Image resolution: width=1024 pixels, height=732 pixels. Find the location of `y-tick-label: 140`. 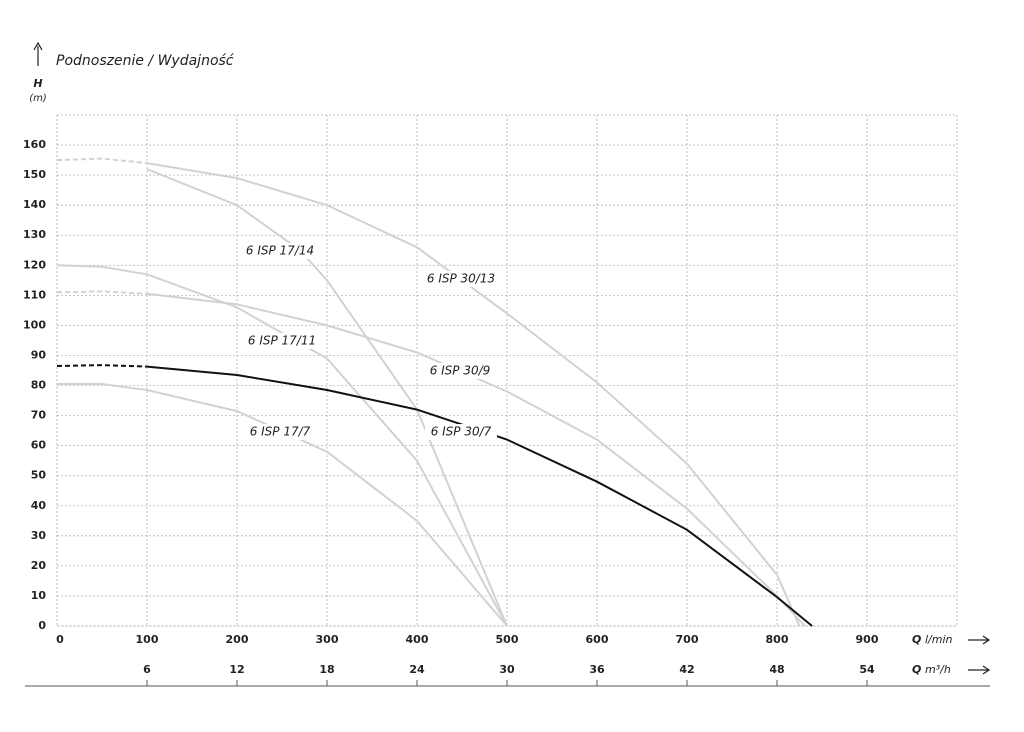

y-tick-label: 140 is located at coordinates (34, 204).